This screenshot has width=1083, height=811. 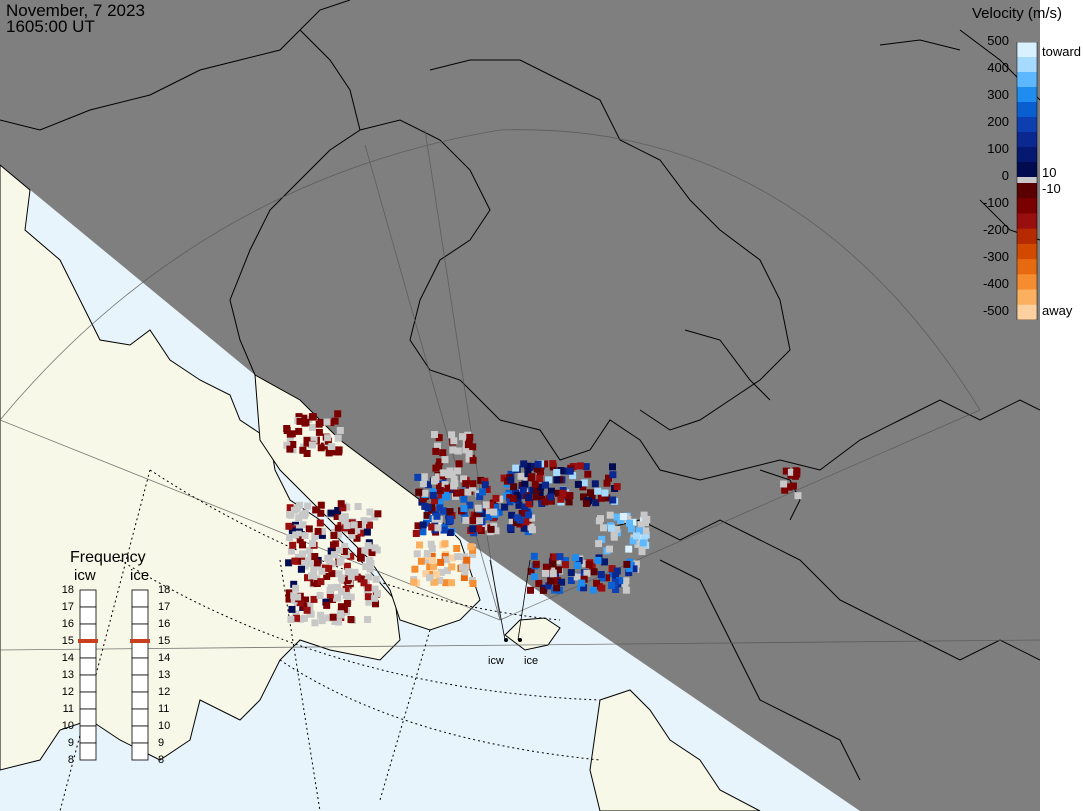 I want to click on frequency-level-label: 16, so click(x=67, y=624).